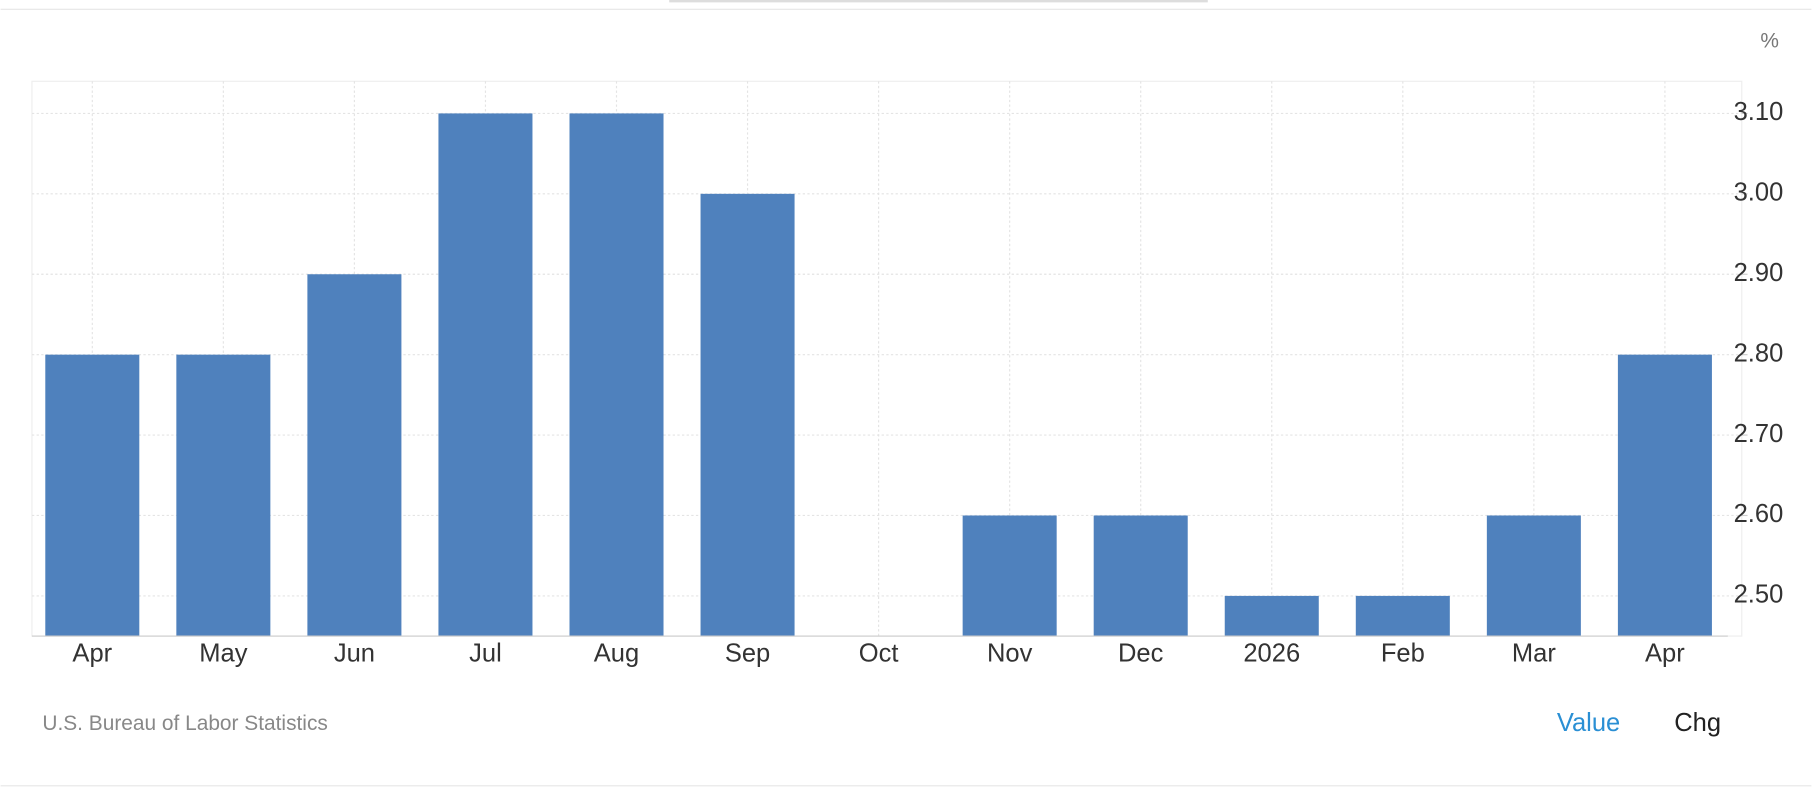 This screenshot has height=787, width=1812. Describe the element at coordinates (879, 653) in the screenshot. I see `x-tick-label: Oct` at that location.